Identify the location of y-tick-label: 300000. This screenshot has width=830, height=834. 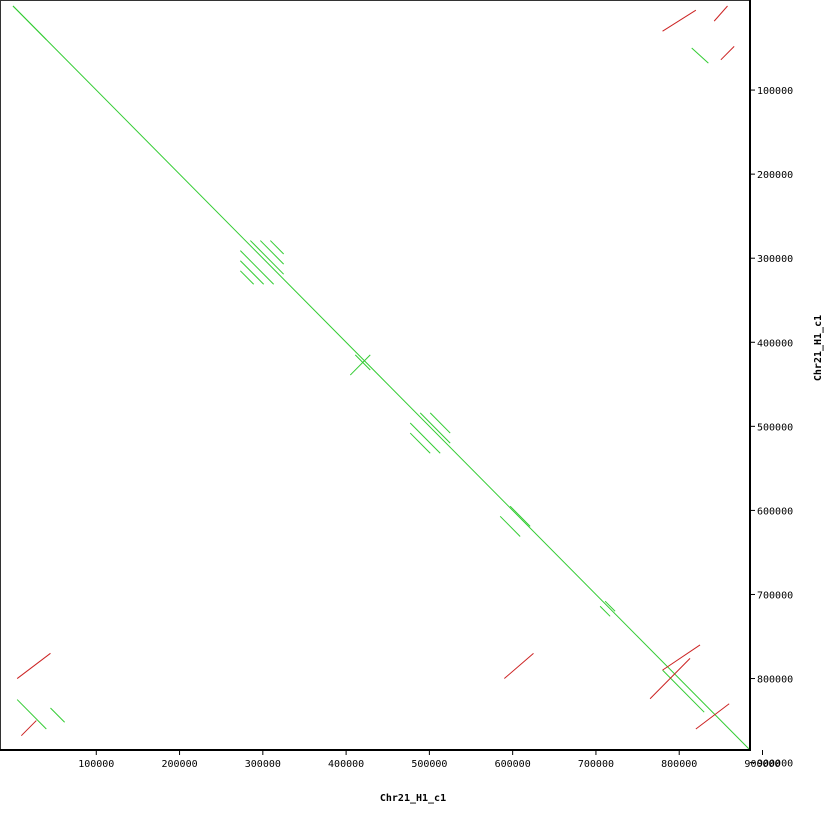
(775, 259).